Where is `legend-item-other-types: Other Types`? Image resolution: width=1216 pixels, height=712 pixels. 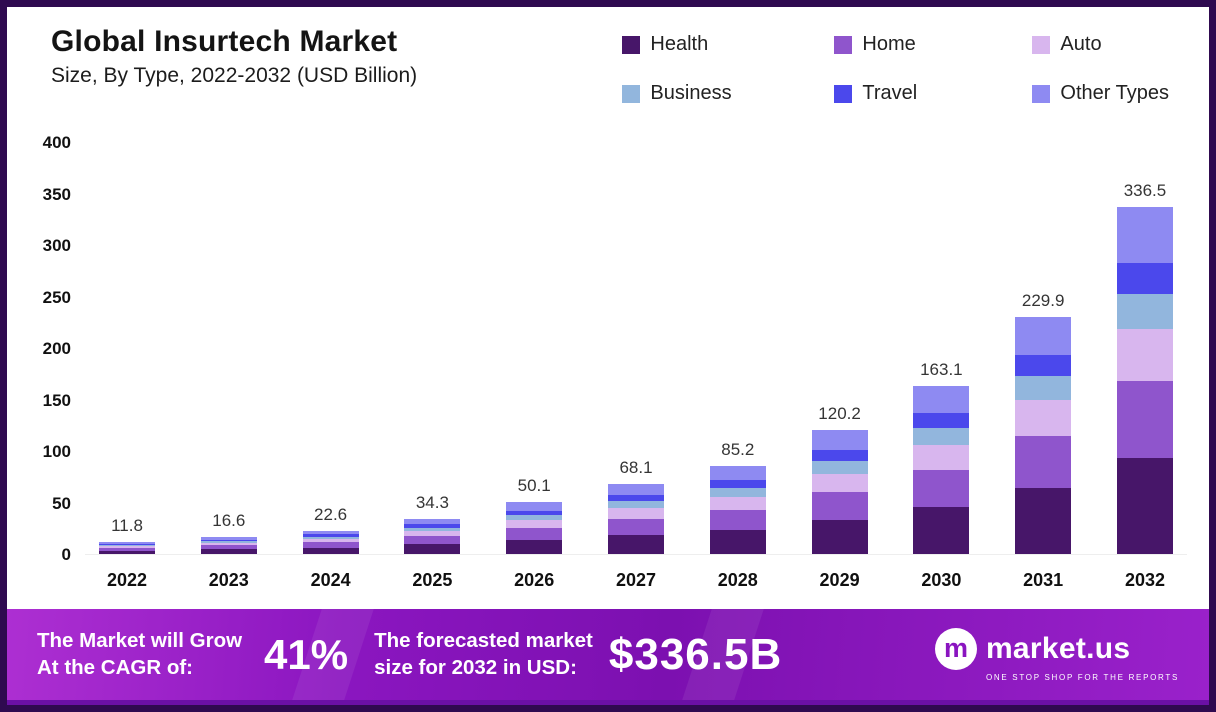
legend-item-other-types: Other Types is located at coordinates (1100, 93).